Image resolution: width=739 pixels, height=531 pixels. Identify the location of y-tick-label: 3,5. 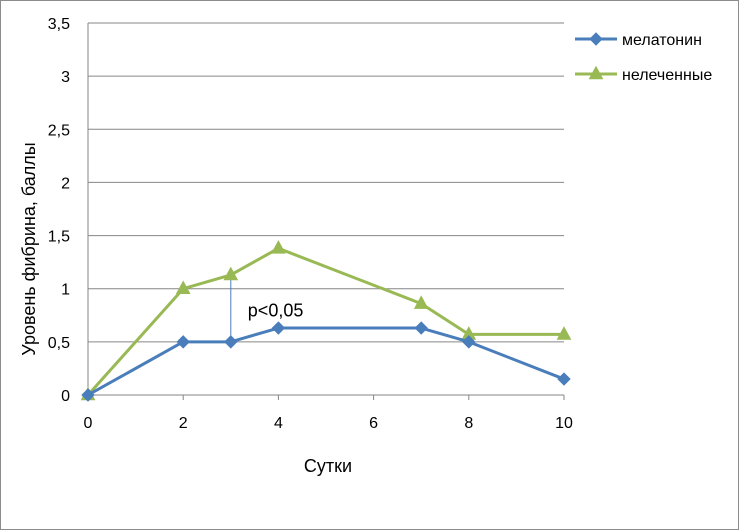
(59, 24).